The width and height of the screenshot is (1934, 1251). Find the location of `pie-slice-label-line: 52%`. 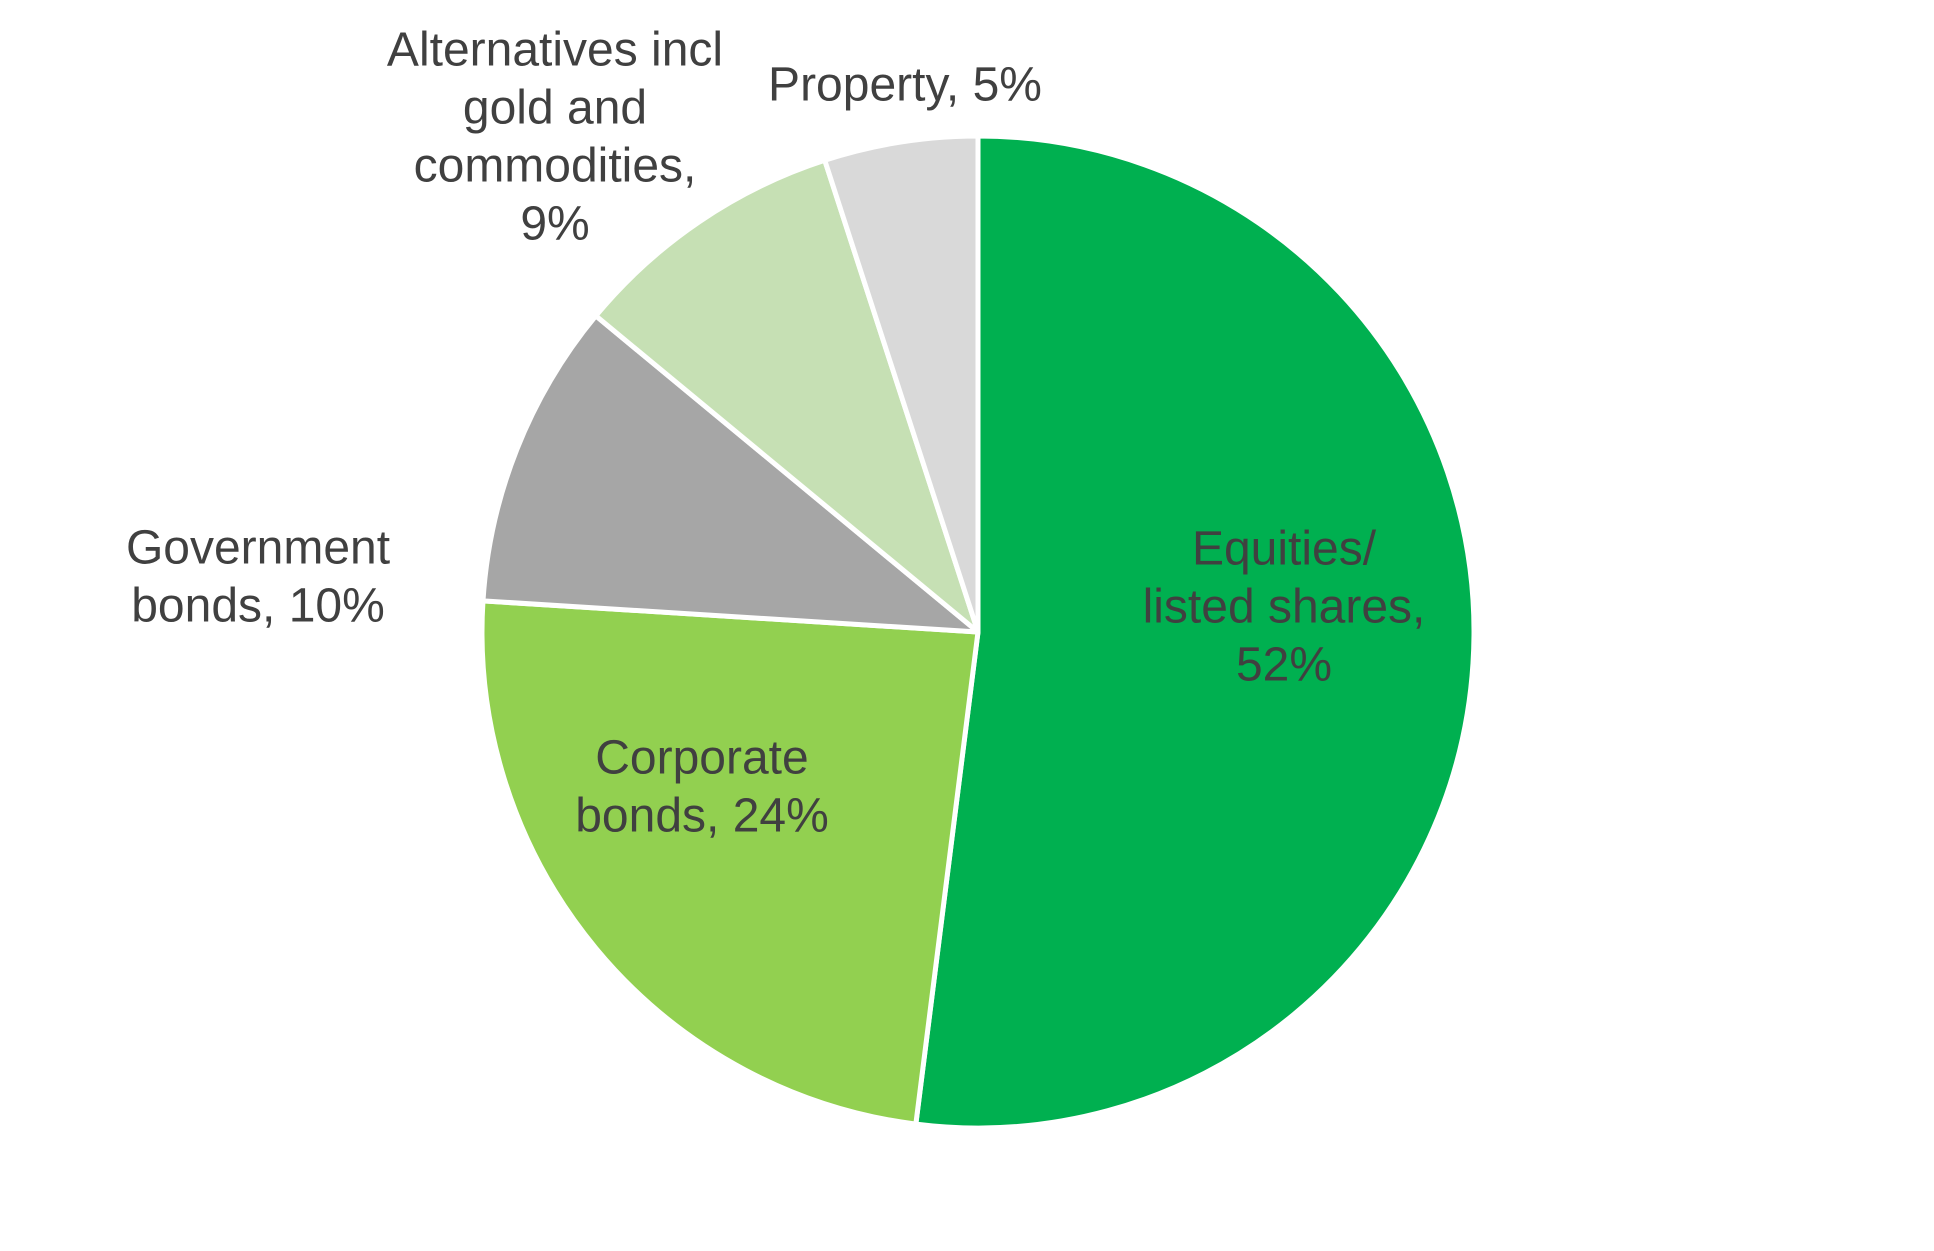

pie-slice-label-line: 52% is located at coordinates (1284, 665).